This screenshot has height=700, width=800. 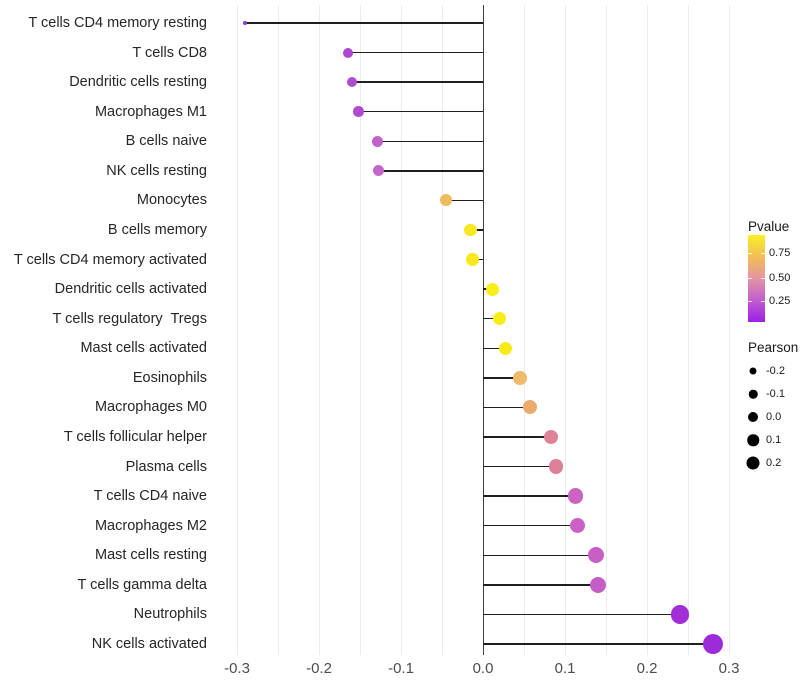 I want to click on category-label: NK cells resting, so click(x=156, y=170).